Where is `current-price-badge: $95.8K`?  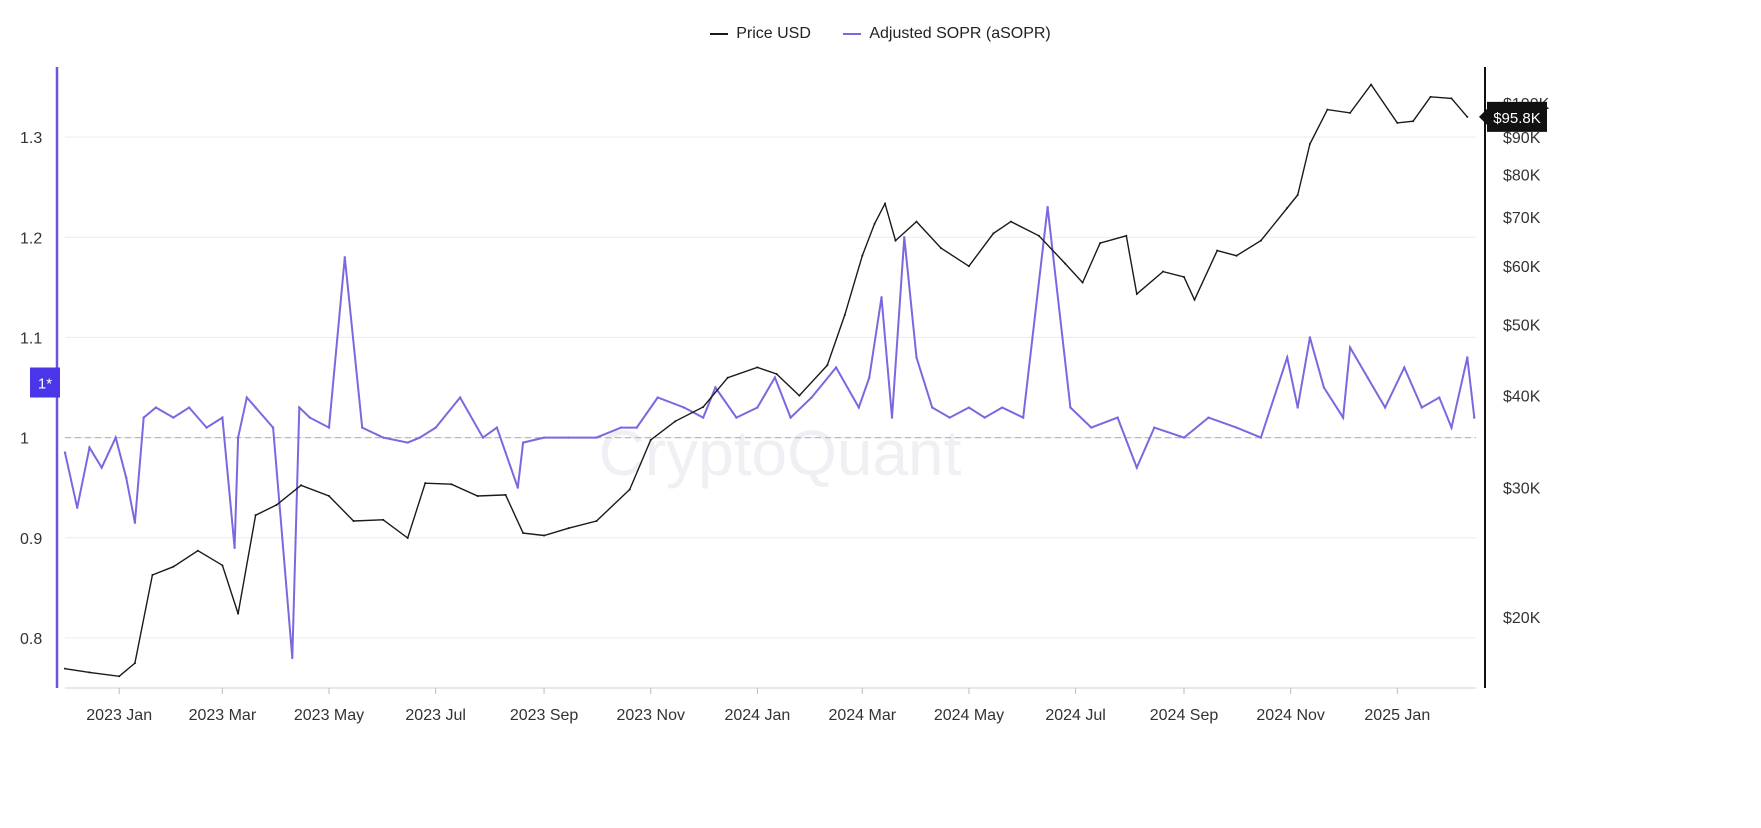 current-price-badge: $95.8K is located at coordinates (1513, 116).